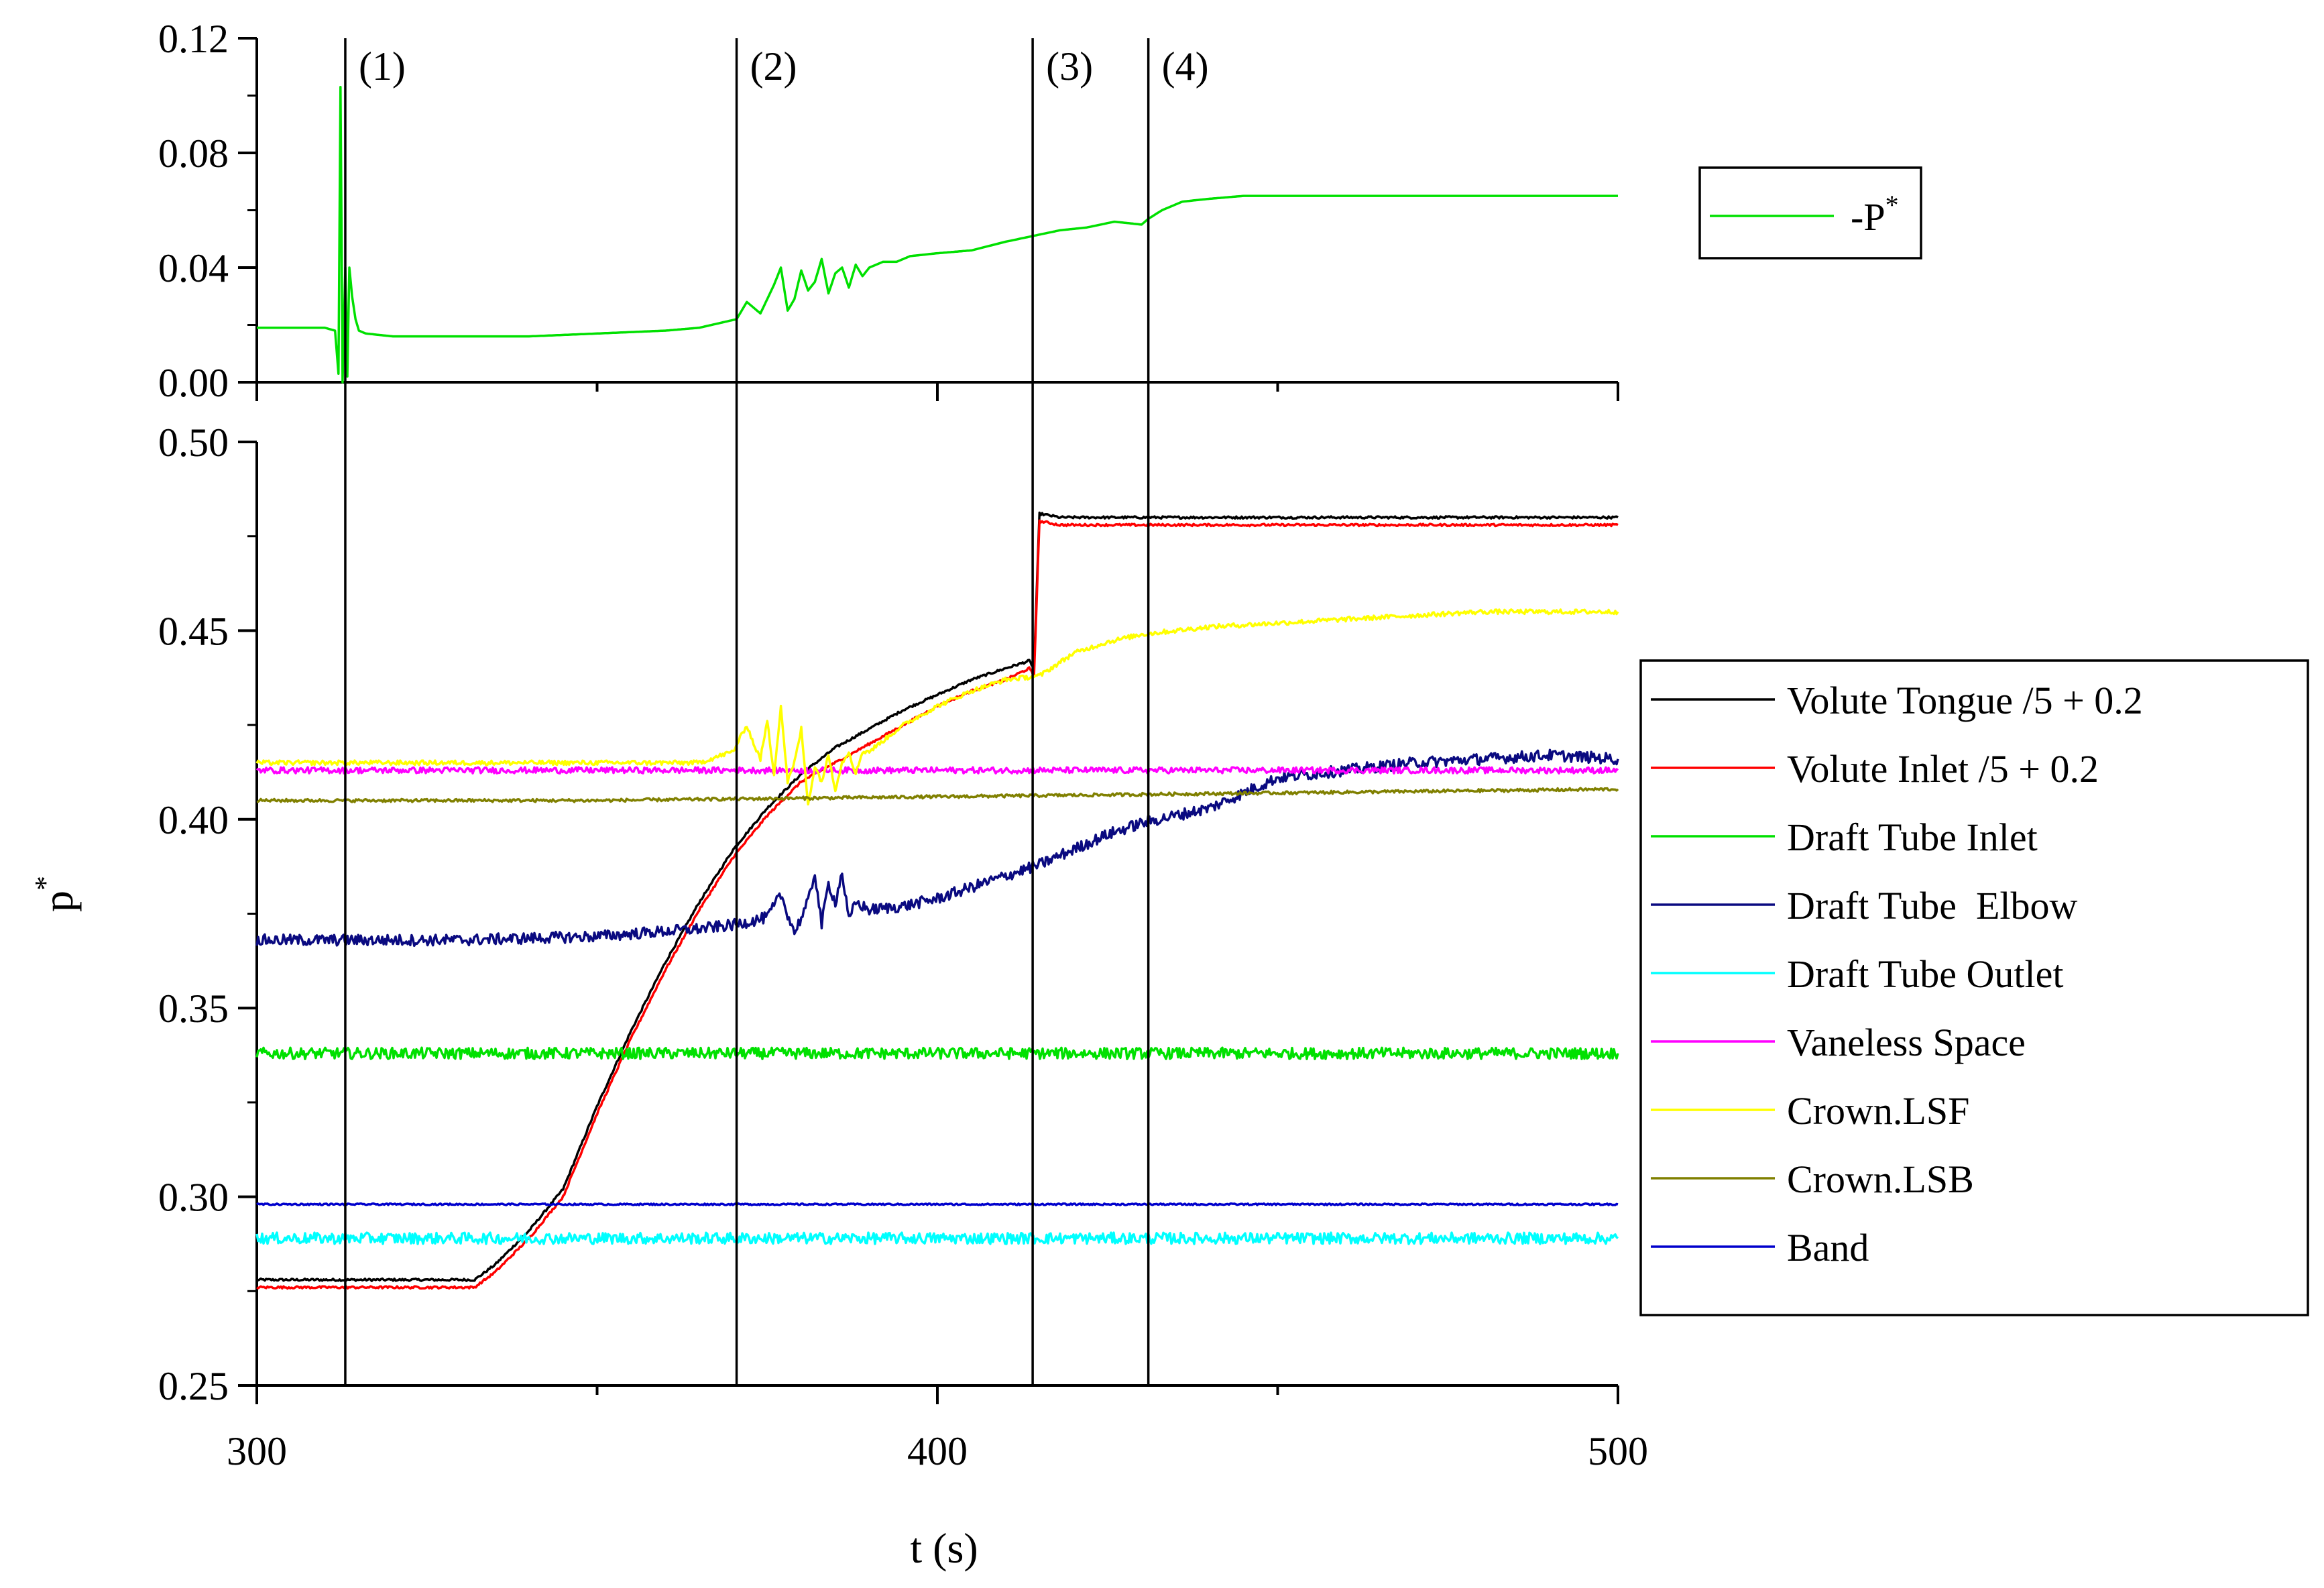  Describe the element at coordinates (1965, 700) in the screenshot. I see `legend-label-0: Volute Tongue /5 + 0.2` at that location.